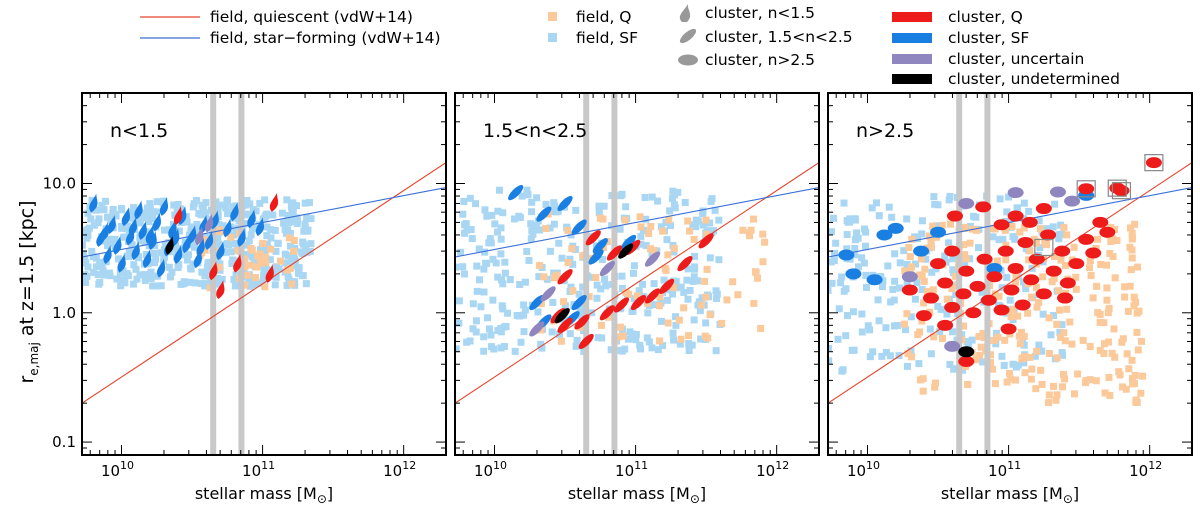 Image resolution: width=1200 pixels, height=509 pixels. I want to click on legend-cluster-sf-label: cluster, SF, so click(988, 38).